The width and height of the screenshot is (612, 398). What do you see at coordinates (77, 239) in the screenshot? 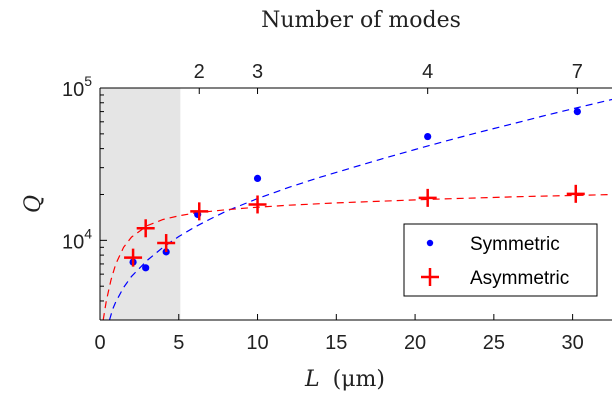
I see `y-tick-label: 10⁴` at bounding box center [77, 239].